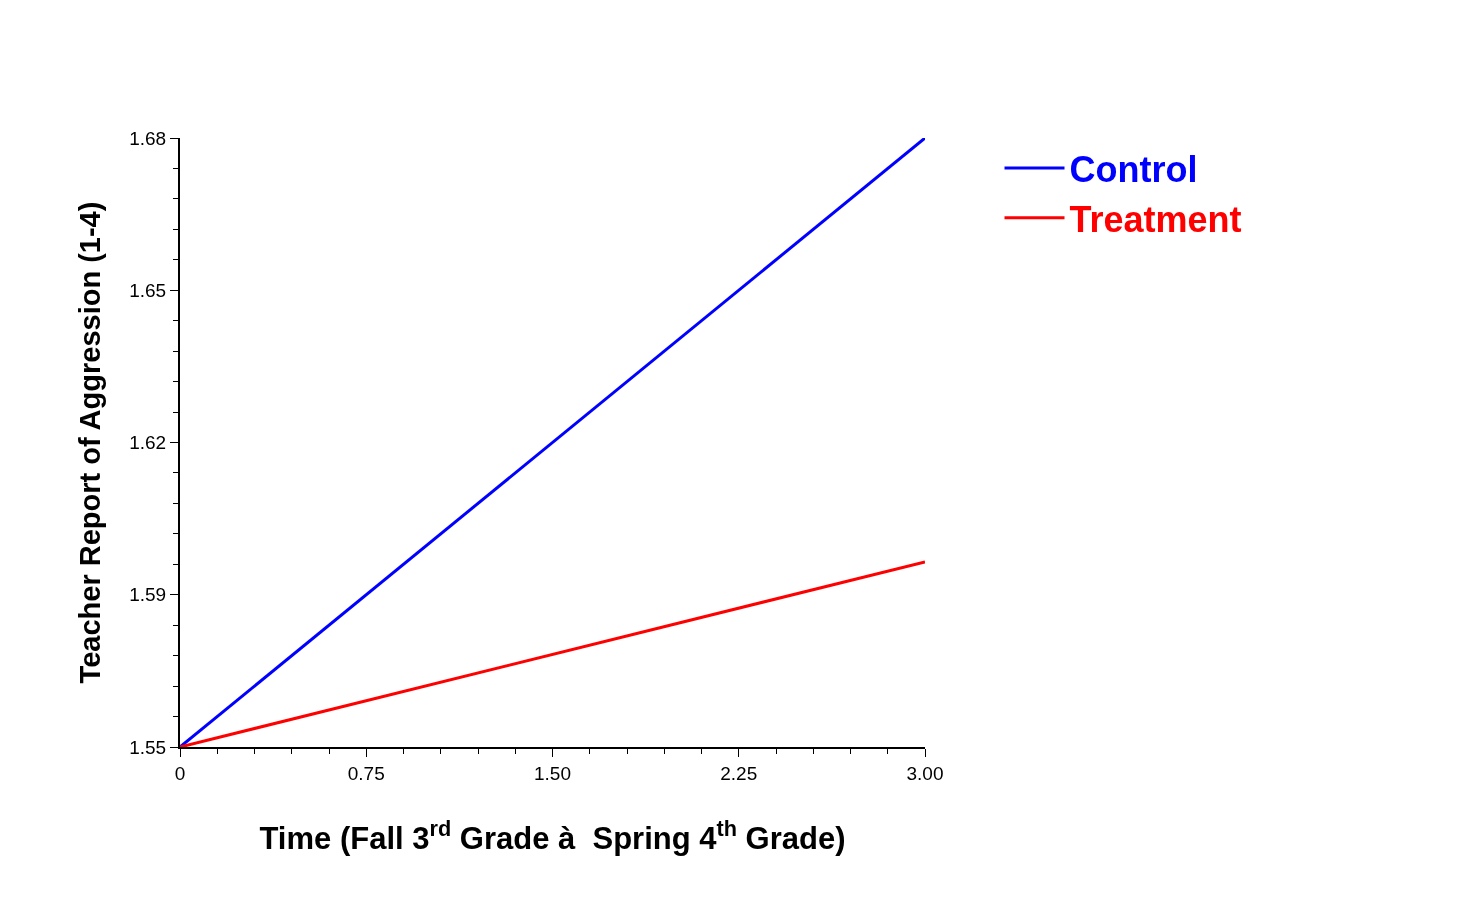  I want to click on x-tick-label: 2.25, so click(739, 773).